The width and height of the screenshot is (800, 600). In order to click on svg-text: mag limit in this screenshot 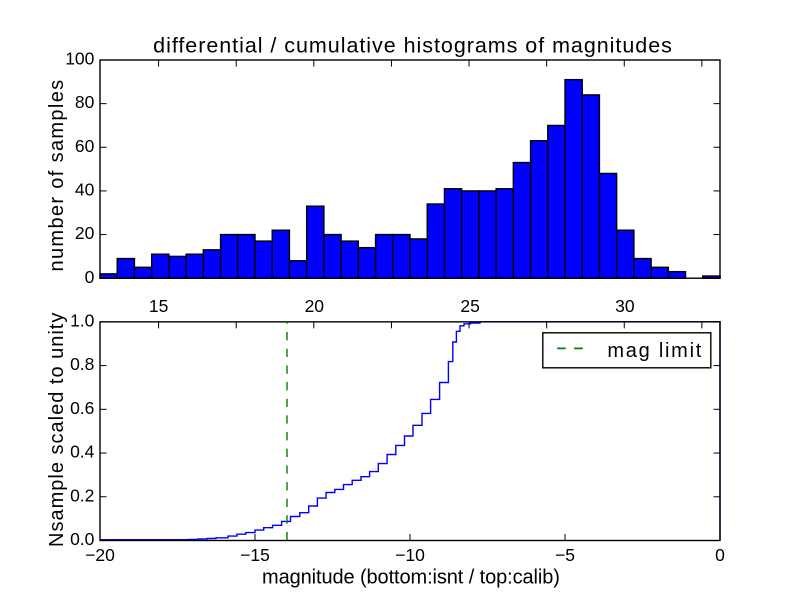, I will do `click(655, 351)`.